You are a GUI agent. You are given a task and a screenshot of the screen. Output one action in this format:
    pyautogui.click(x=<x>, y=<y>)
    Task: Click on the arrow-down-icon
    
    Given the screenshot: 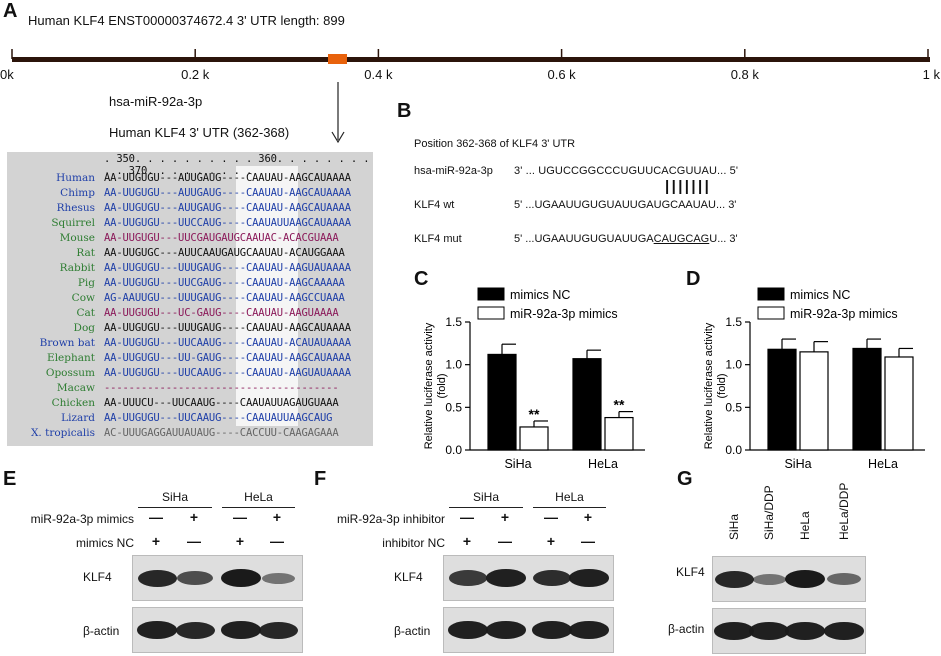 What is the action you would take?
    pyautogui.click(x=338, y=113)
    